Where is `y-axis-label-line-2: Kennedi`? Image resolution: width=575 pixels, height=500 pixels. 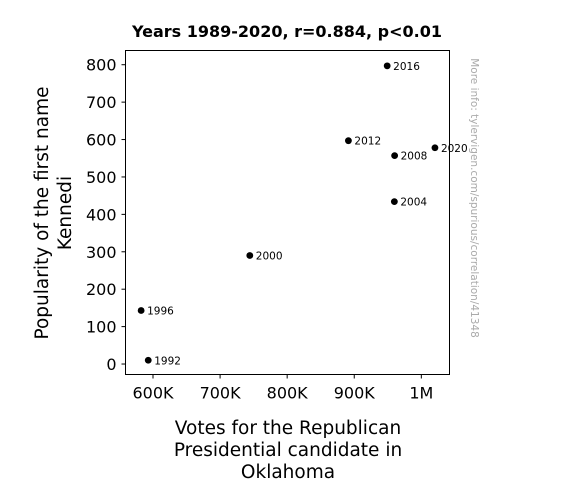 y-axis-label-line-2: Kennedi is located at coordinates (65, 213).